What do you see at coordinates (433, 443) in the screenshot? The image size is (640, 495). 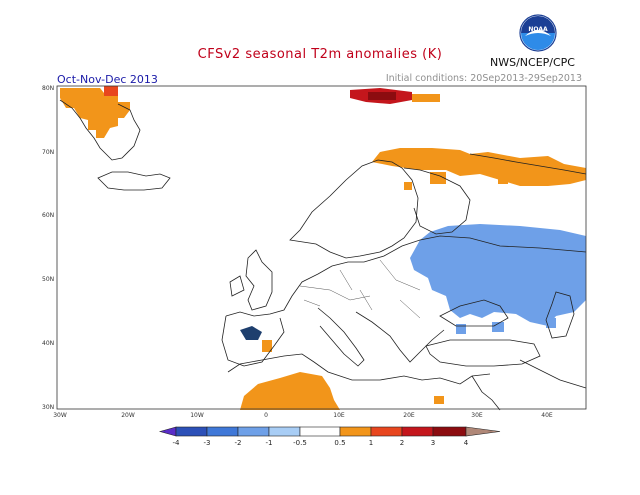 I see `legend-label: 3` at bounding box center [433, 443].